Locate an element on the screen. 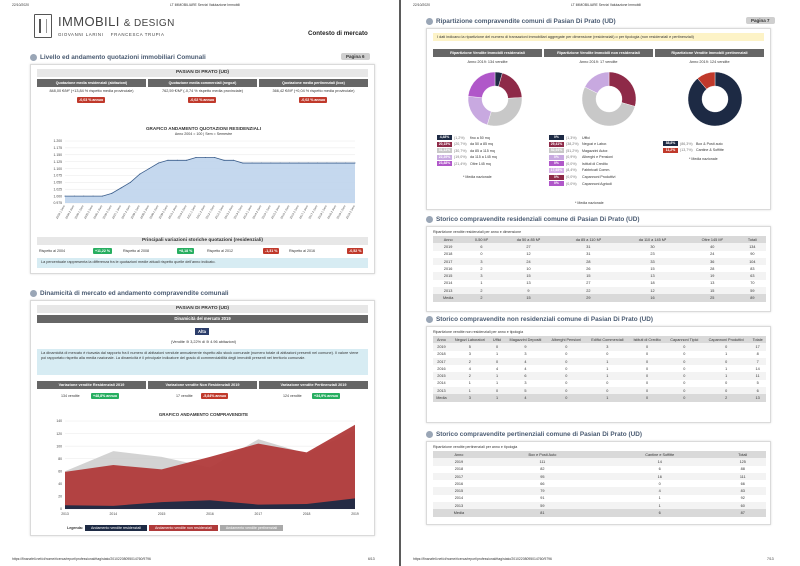 This screenshot has width=800, height=566. legend-nat-value: (0,9%) is located at coordinates (571, 157).